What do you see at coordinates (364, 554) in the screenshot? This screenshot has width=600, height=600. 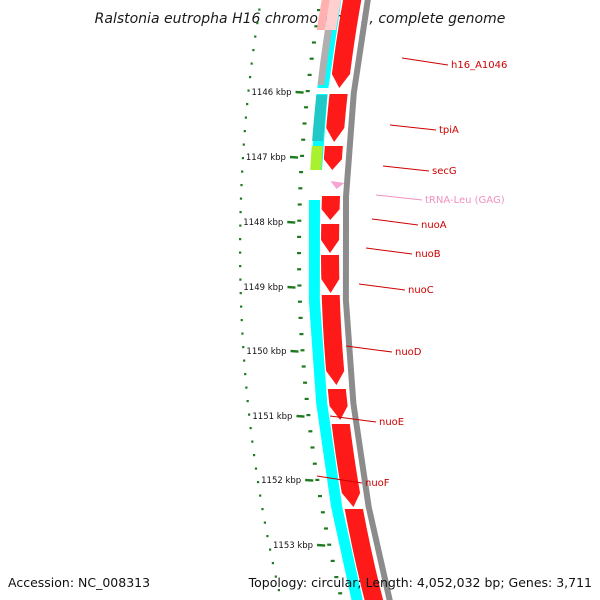 I see `gene-continuation` at bounding box center [364, 554].